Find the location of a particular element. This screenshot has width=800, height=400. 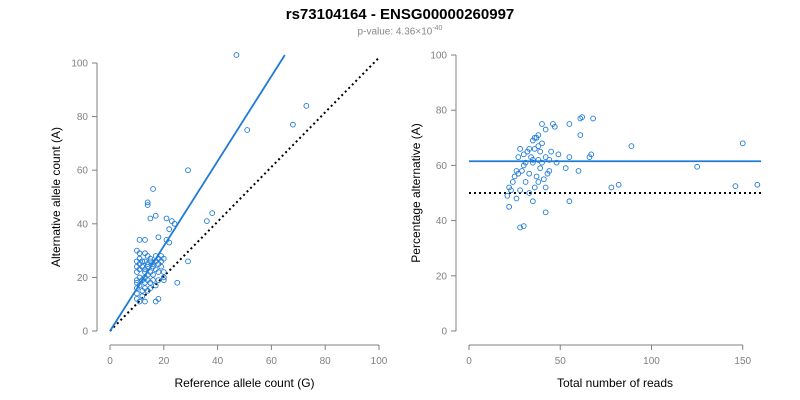

left-x-tick-label: 100 is located at coordinates (379, 361).